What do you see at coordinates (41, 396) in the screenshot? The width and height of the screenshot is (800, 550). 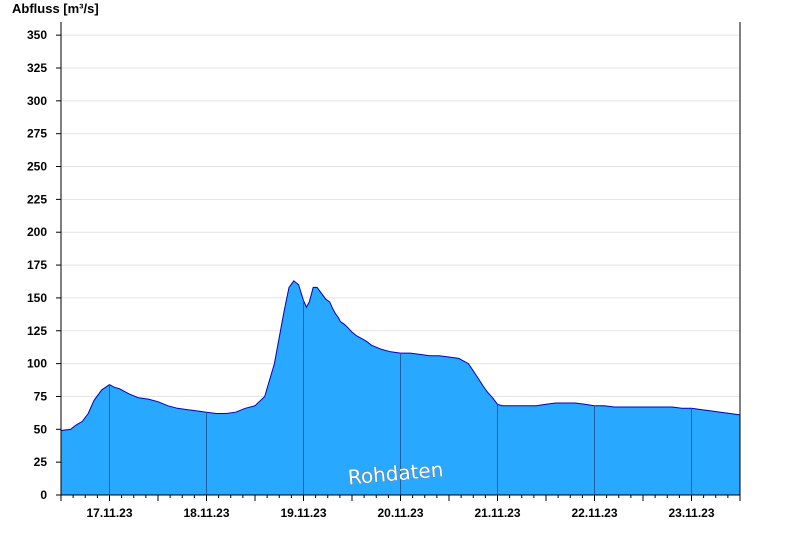 I see `y-tick-label: 75` at bounding box center [41, 396].